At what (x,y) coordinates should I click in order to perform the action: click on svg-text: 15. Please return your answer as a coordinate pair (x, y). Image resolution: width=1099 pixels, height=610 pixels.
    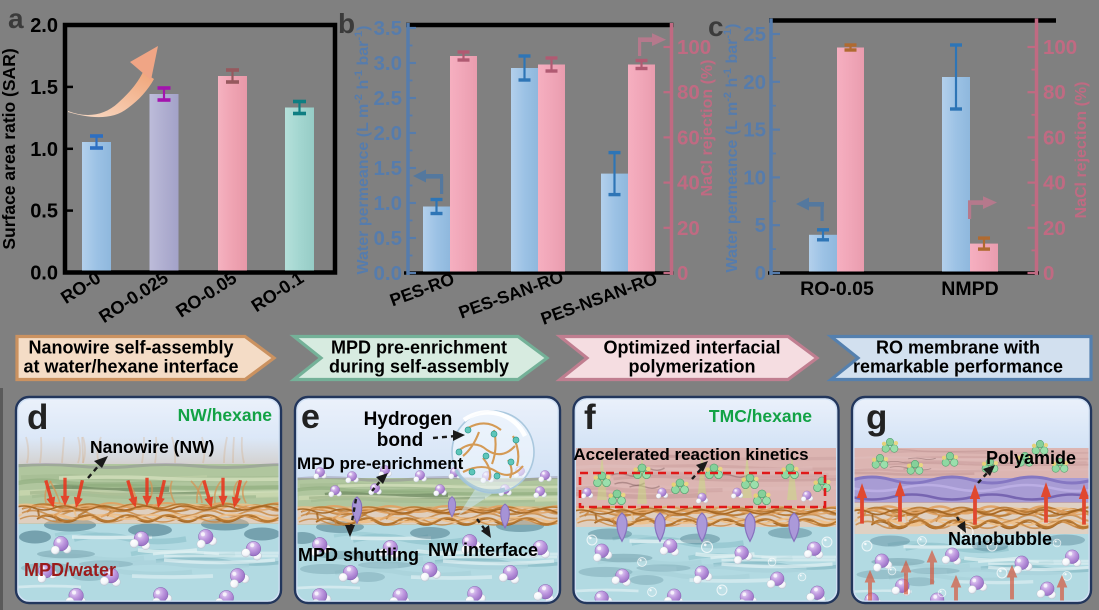
    Looking at the image, I should click on (754, 130).